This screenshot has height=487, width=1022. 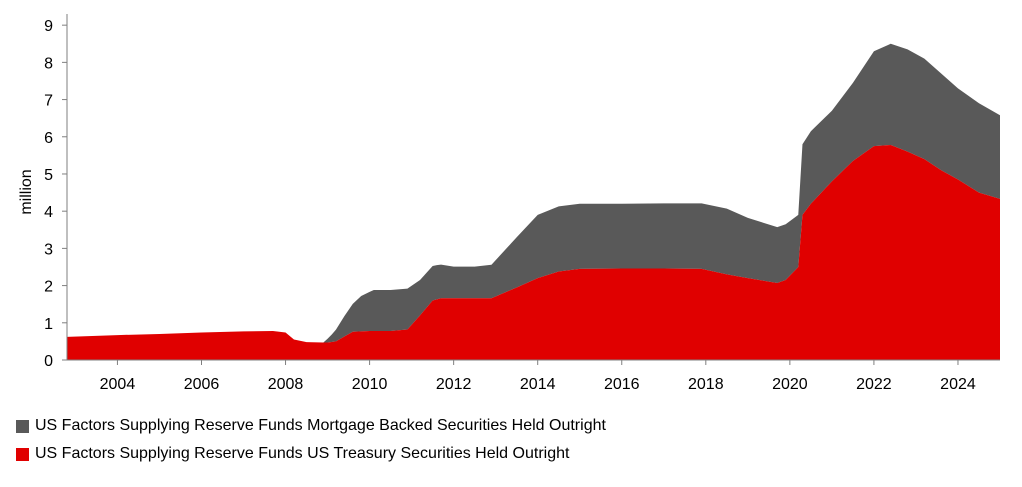 What do you see at coordinates (22, 426) in the screenshot?
I see `legend-swatch-mbs` at bounding box center [22, 426].